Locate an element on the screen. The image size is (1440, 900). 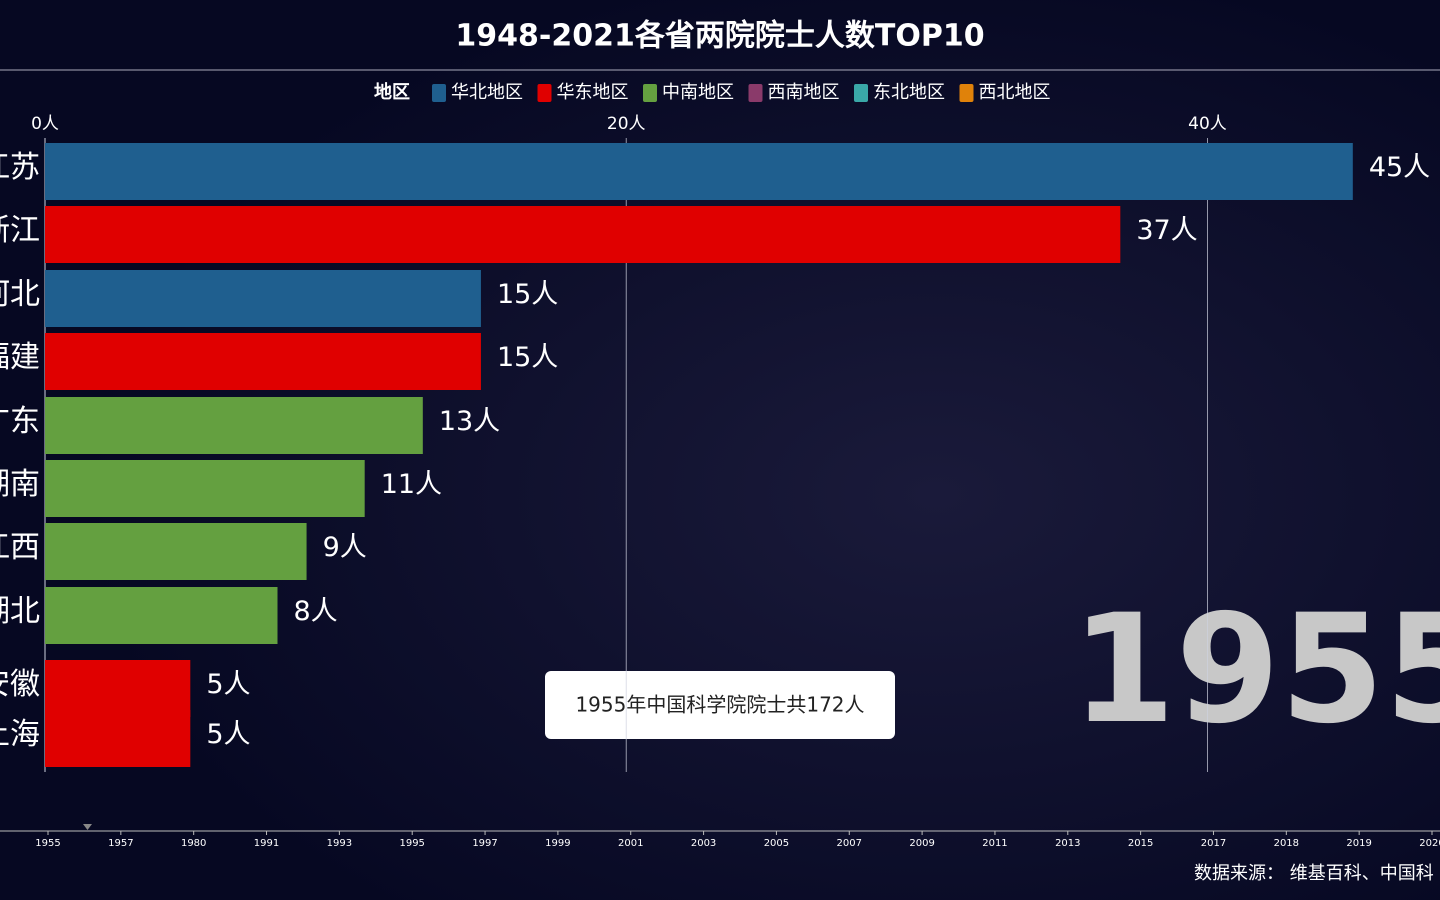
timeline-label: 2018 is located at coordinates (1286, 843).